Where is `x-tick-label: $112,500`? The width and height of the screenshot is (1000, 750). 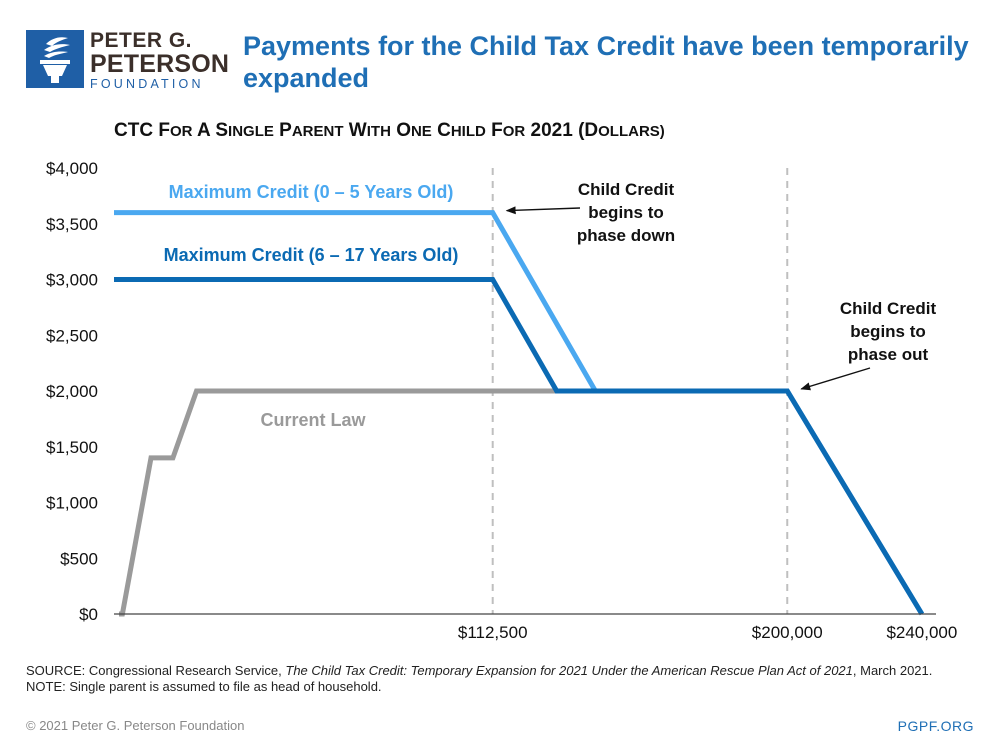
x-tick-label: $112,500 is located at coordinates (493, 632).